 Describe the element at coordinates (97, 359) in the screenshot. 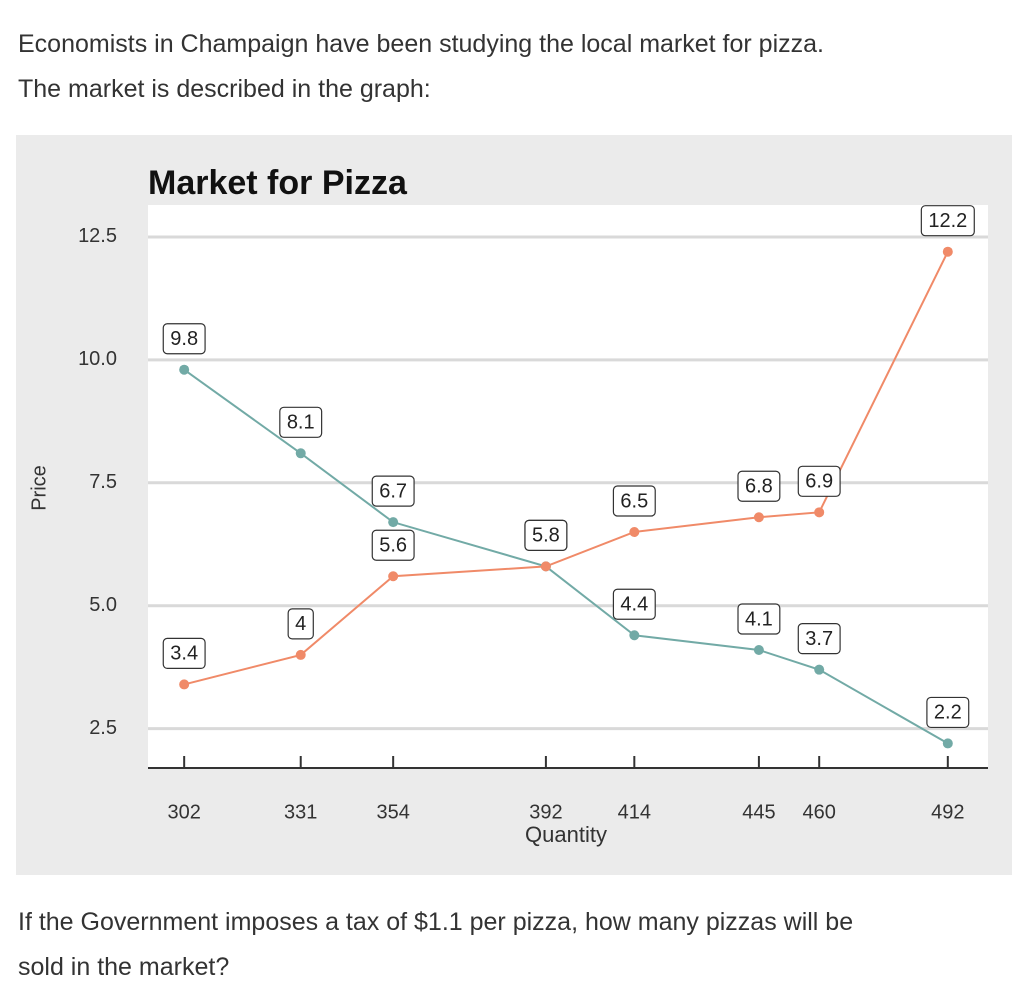

I see `y-tick-label: 10.0` at that location.